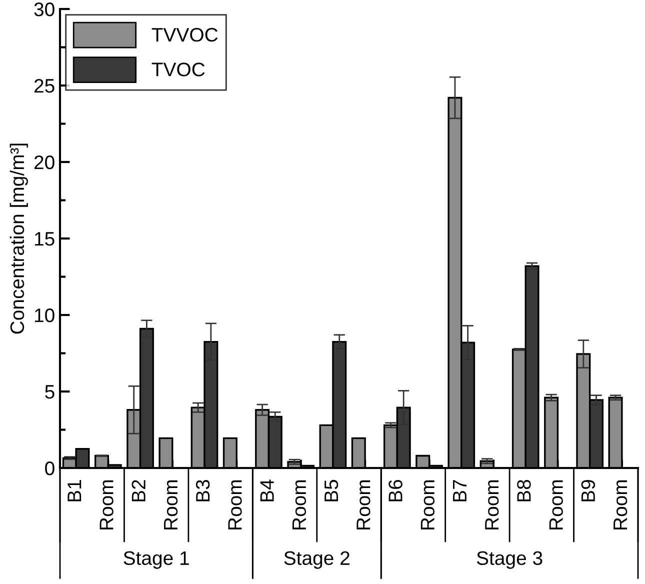 The height and width of the screenshot is (584, 645). What do you see at coordinates (588, 491) in the screenshot?
I see `x-tick-label: B9` at bounding box center [588, 491].